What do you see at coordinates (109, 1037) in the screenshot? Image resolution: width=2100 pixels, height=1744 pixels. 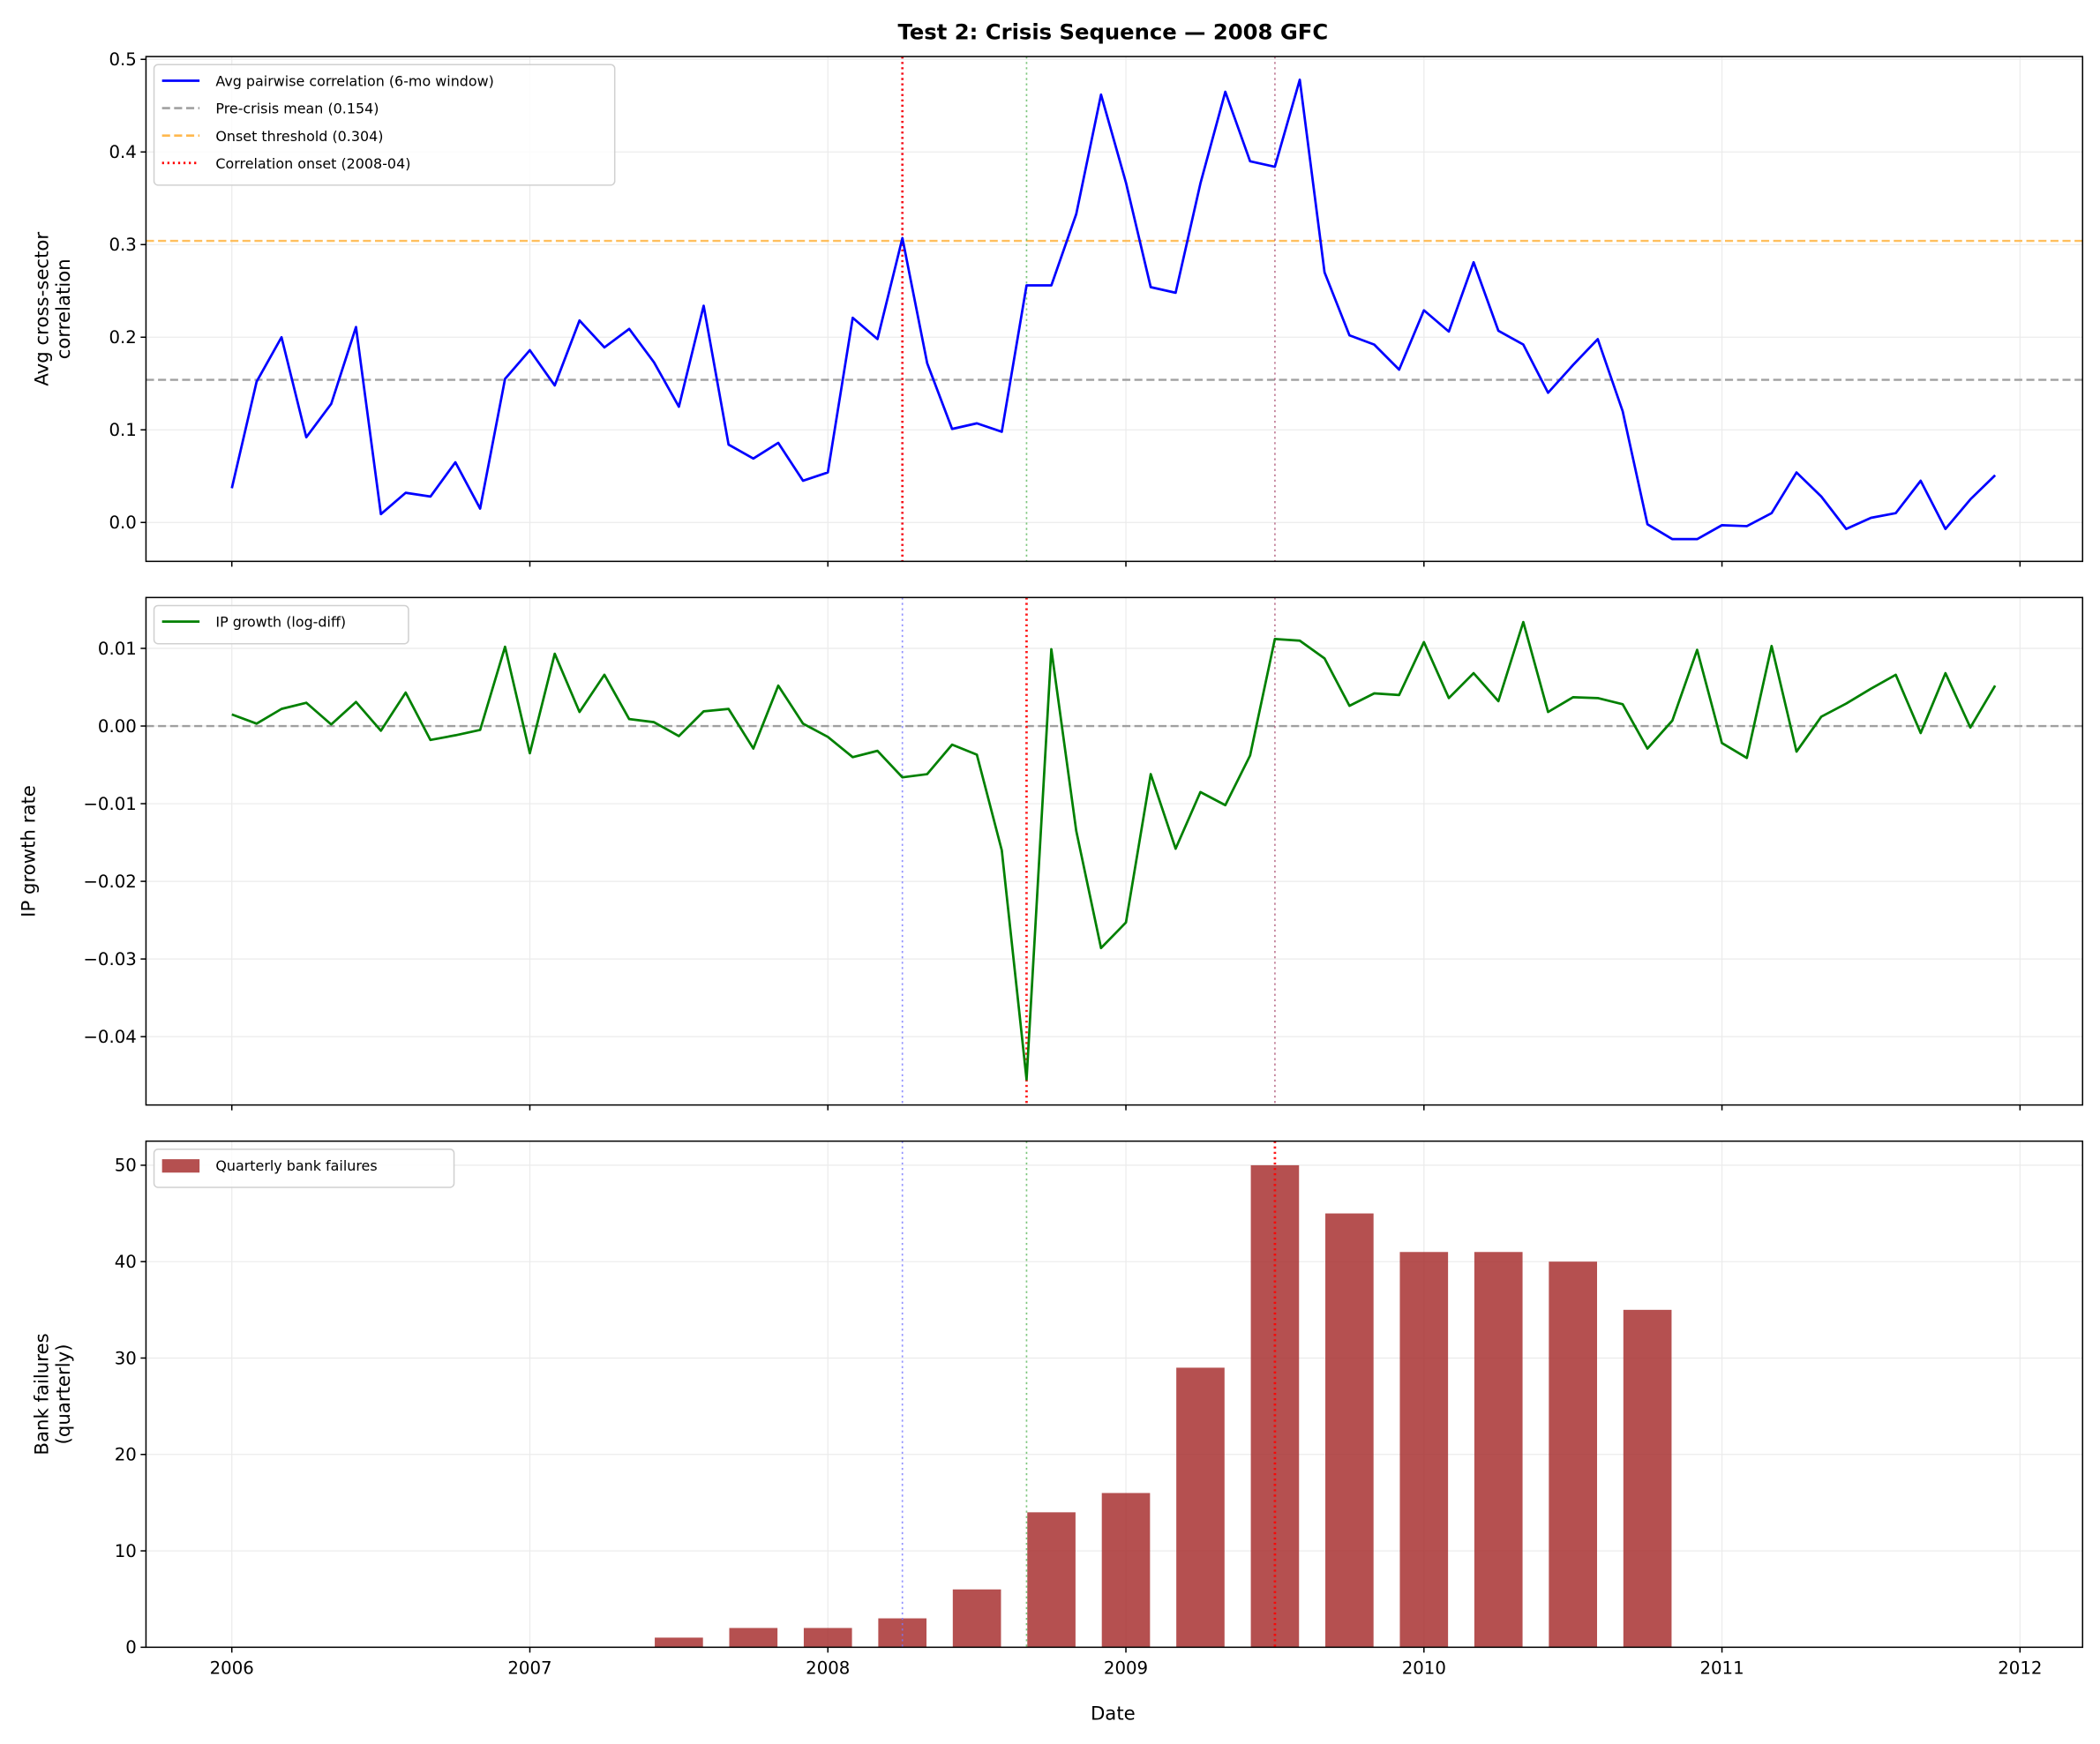 I see `y-tick-label: −0.04` at bounding box center [109, 1037].